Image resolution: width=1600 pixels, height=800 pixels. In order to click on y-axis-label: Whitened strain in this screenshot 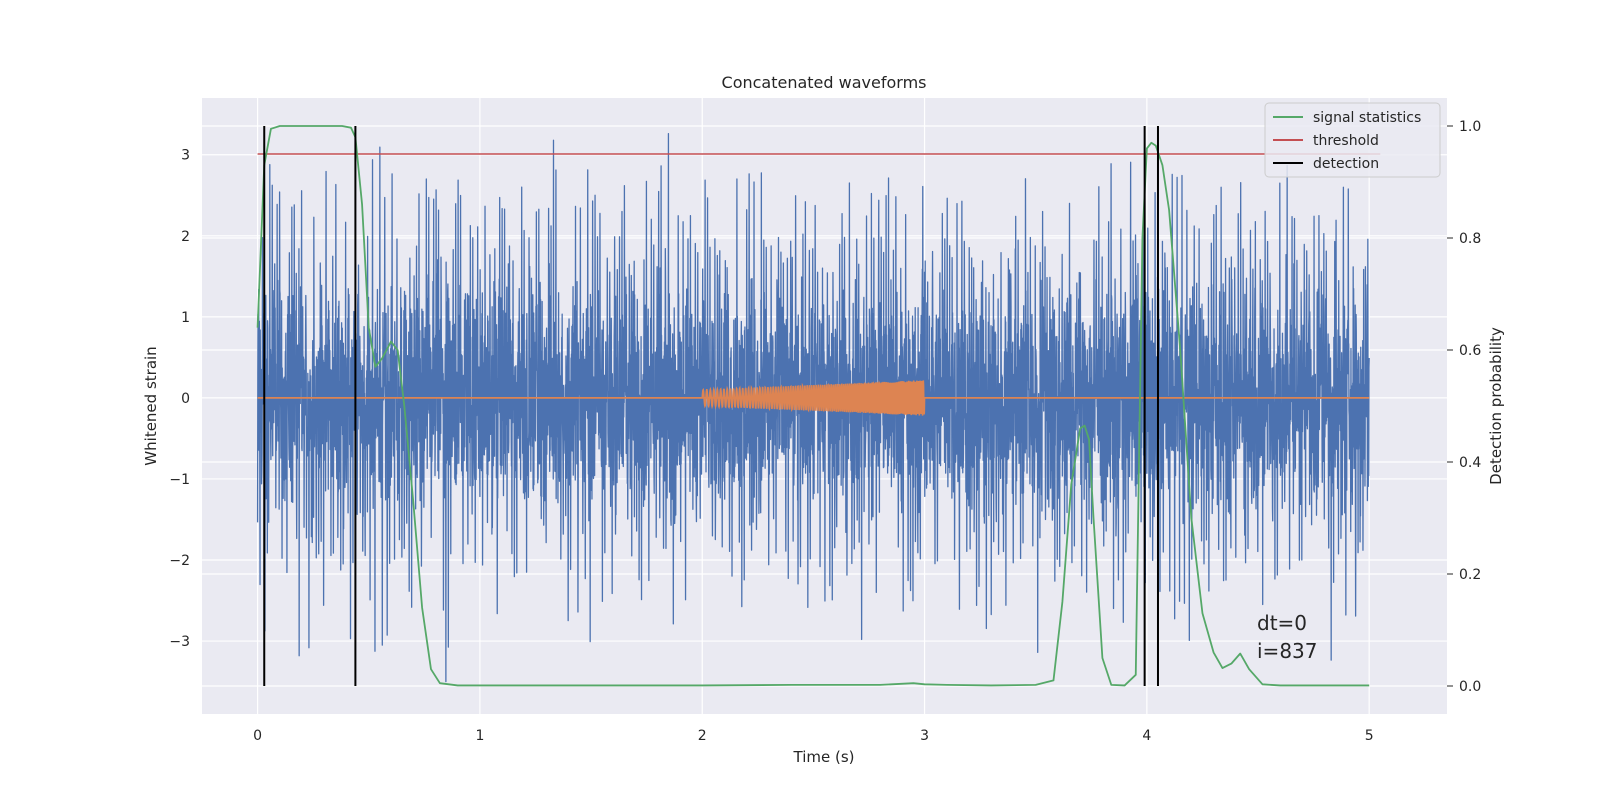, I will do `click(151, 405)`.